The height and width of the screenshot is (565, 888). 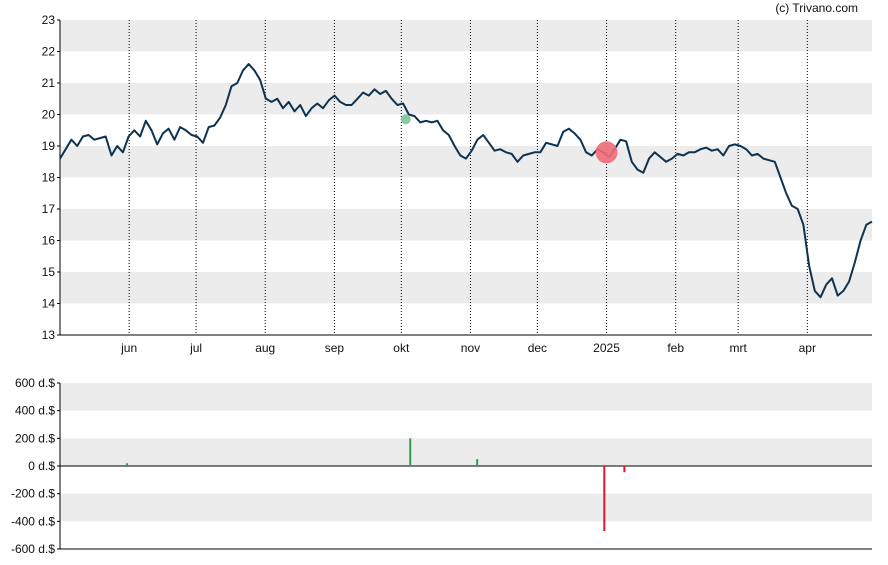 I want to click on price-y-tick-label: 17, so click(x=49, y=209).